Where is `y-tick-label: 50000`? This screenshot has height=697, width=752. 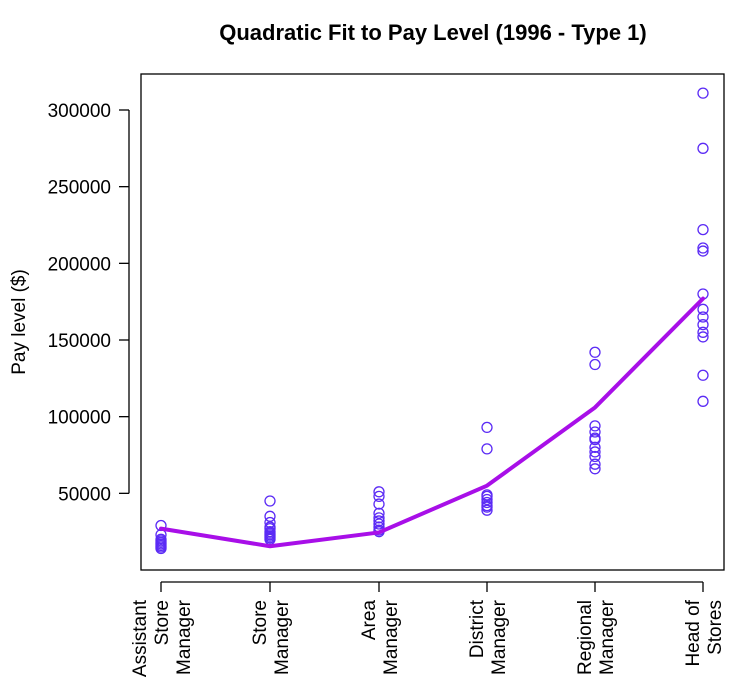
y-tick-label: 50000 is located at coordinates (84, 494).